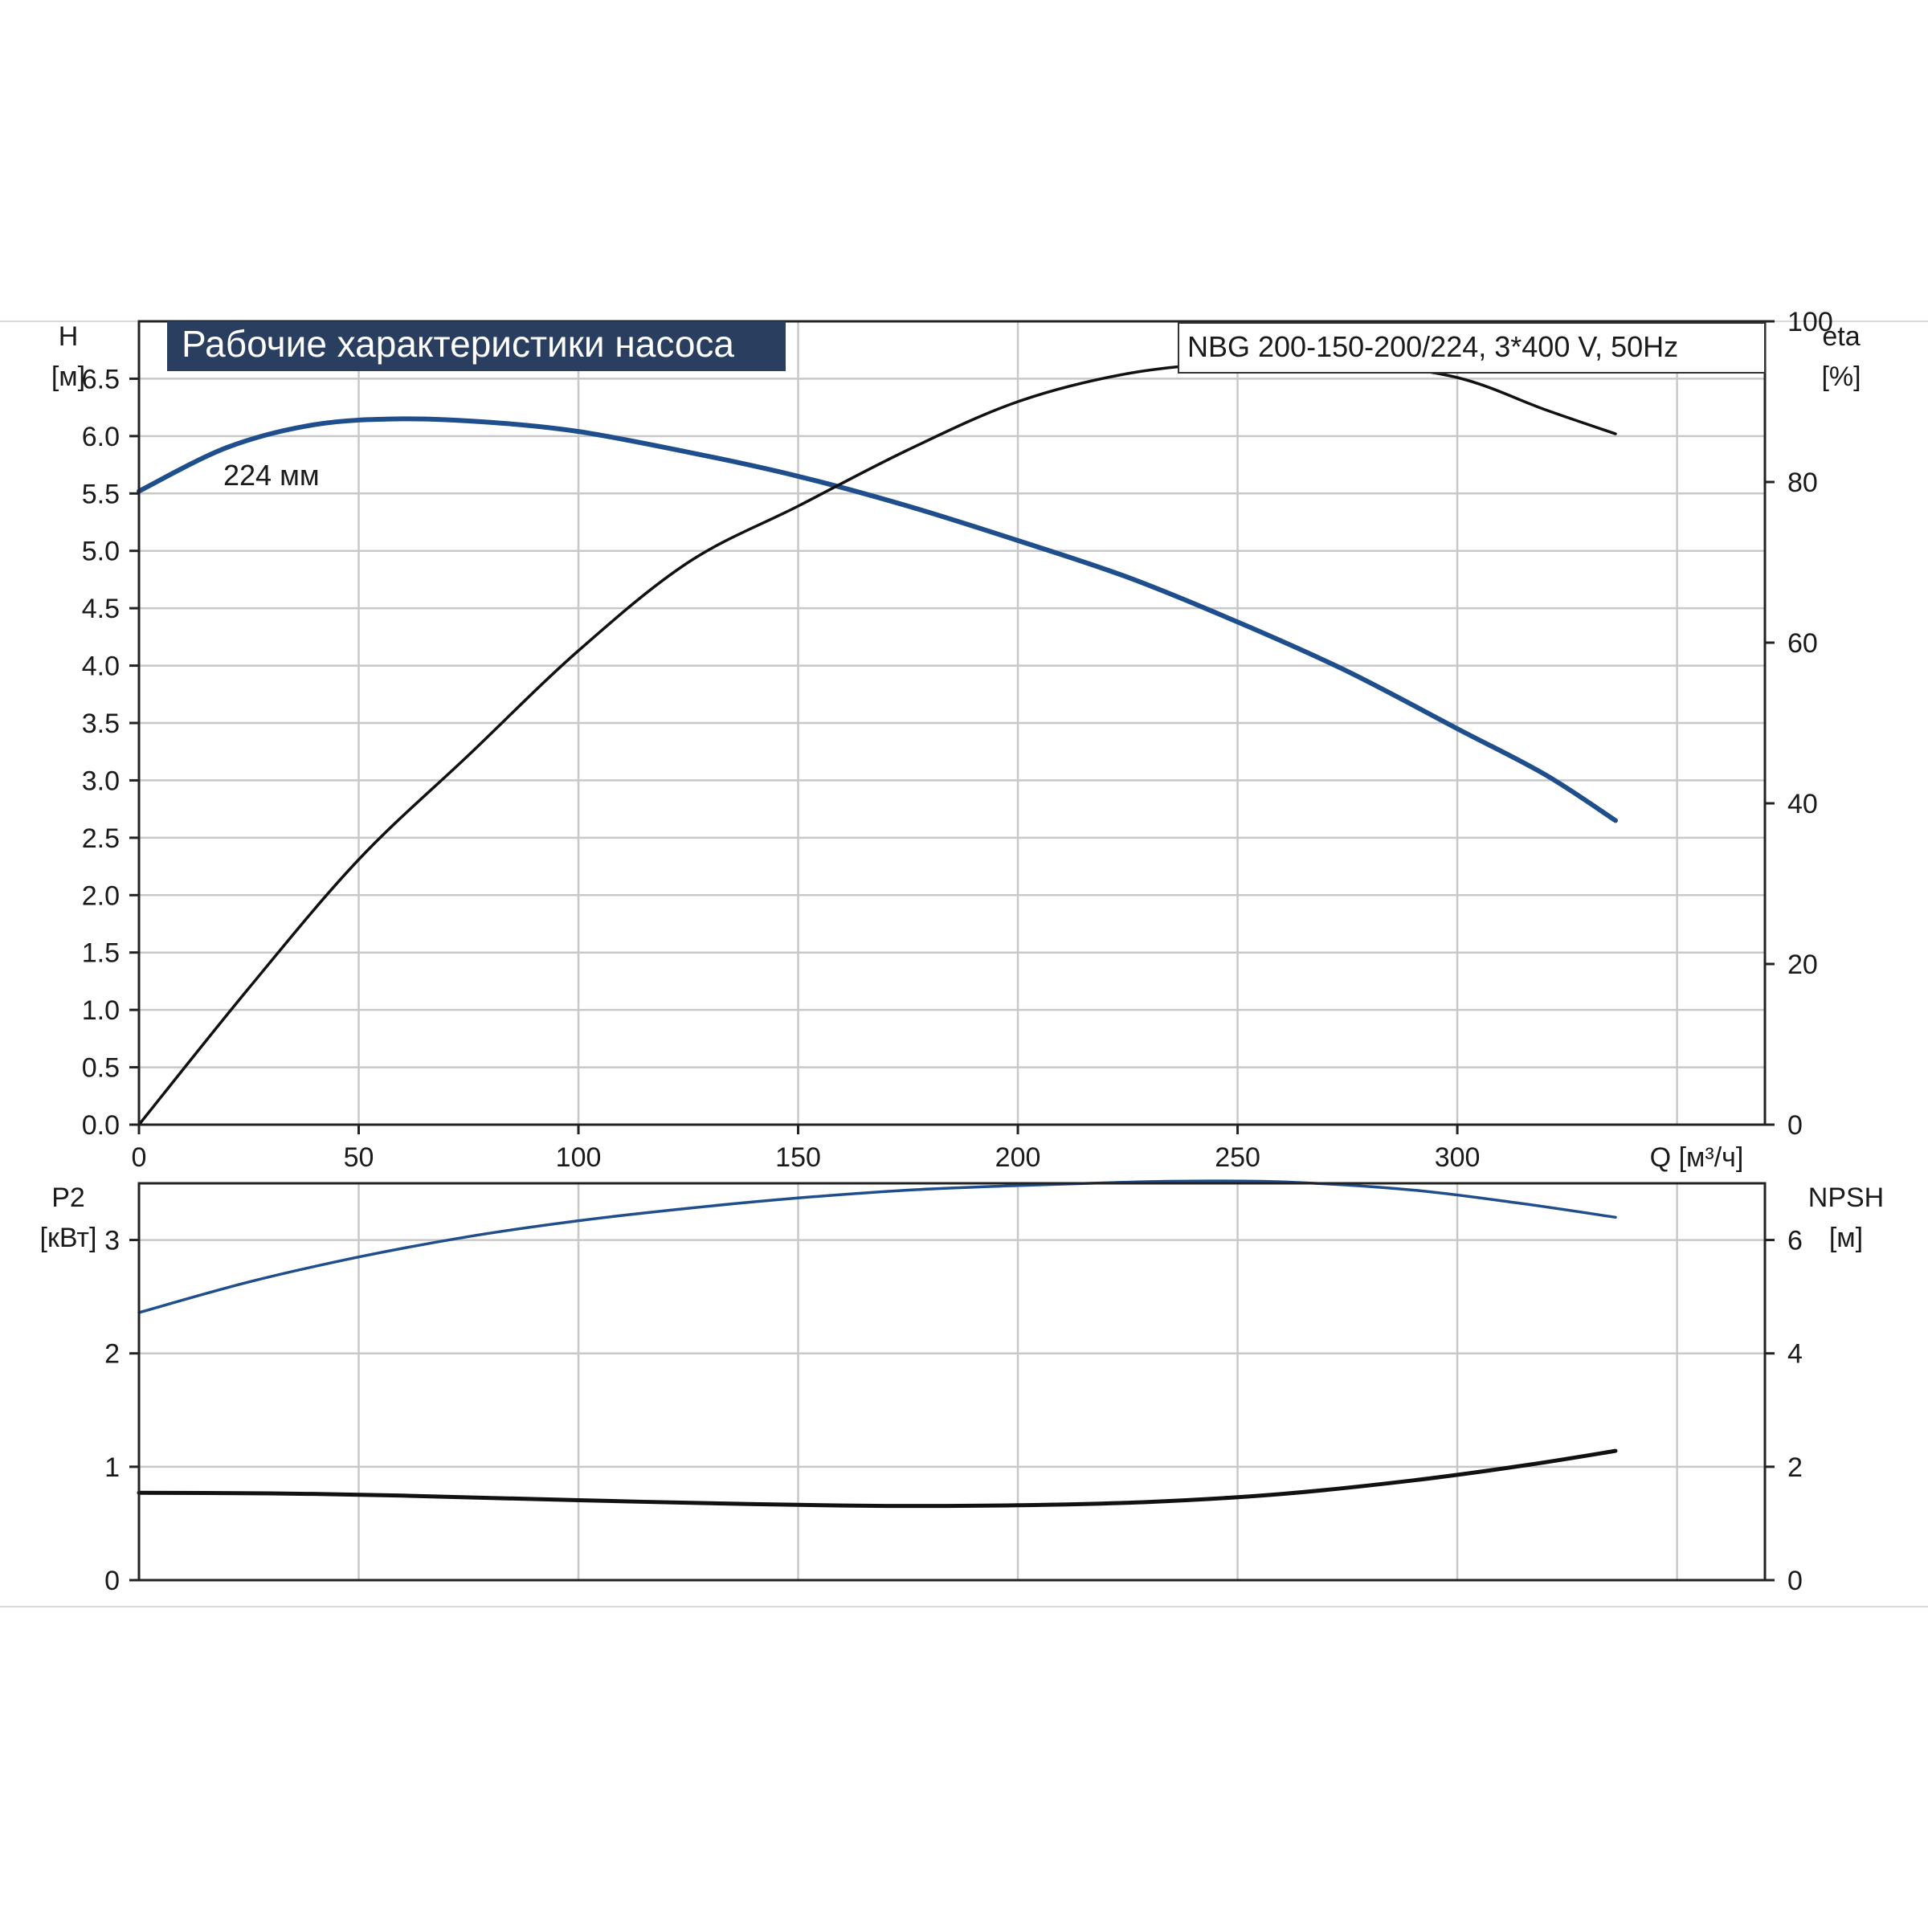 This screenshot has width=1928, height=1932. What do you see at coordinates (101, 724) in the screenshot?
I see `y-left-tick-label: 3.5` at bounding box center [101, 724].